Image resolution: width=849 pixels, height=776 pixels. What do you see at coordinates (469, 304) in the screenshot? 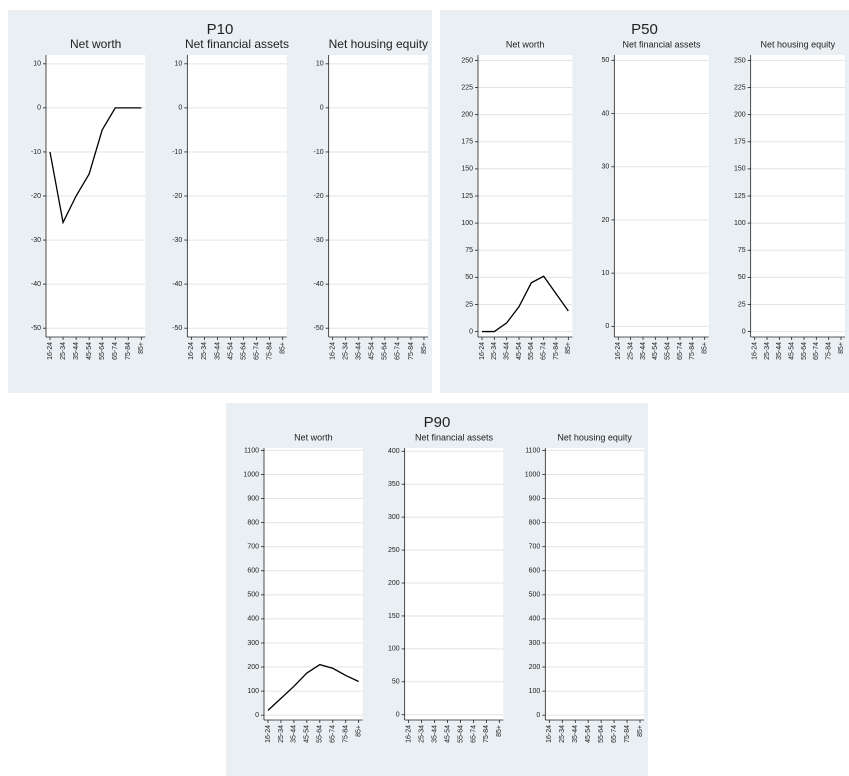
I see `y-tick-label: 25` at bounding box center [469, 304].